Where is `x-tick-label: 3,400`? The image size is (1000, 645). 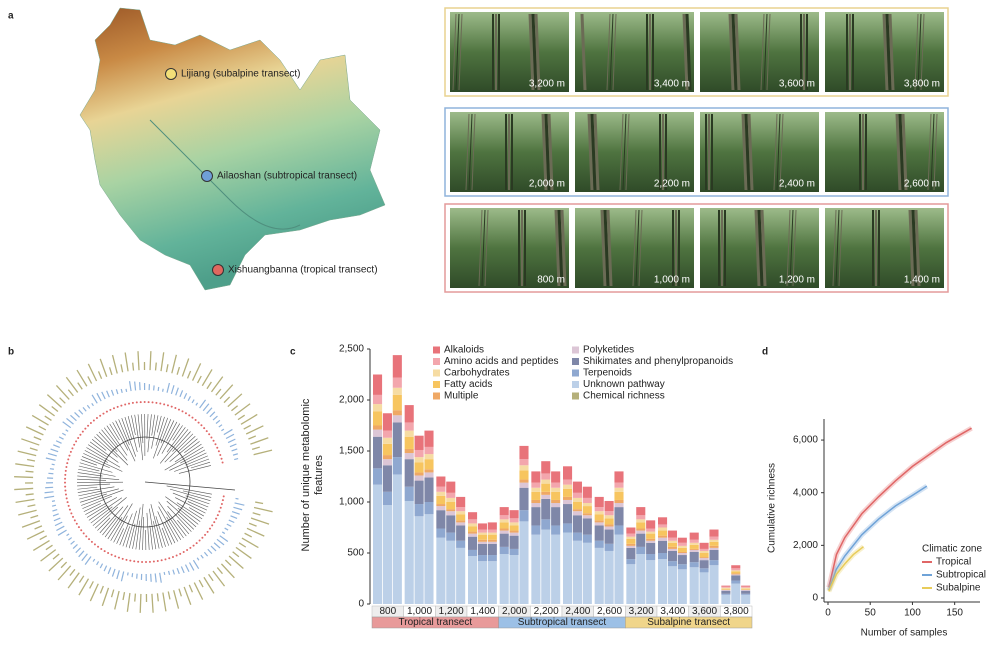 x-tick-label: 3,400 is located at coordinates (672, 611).